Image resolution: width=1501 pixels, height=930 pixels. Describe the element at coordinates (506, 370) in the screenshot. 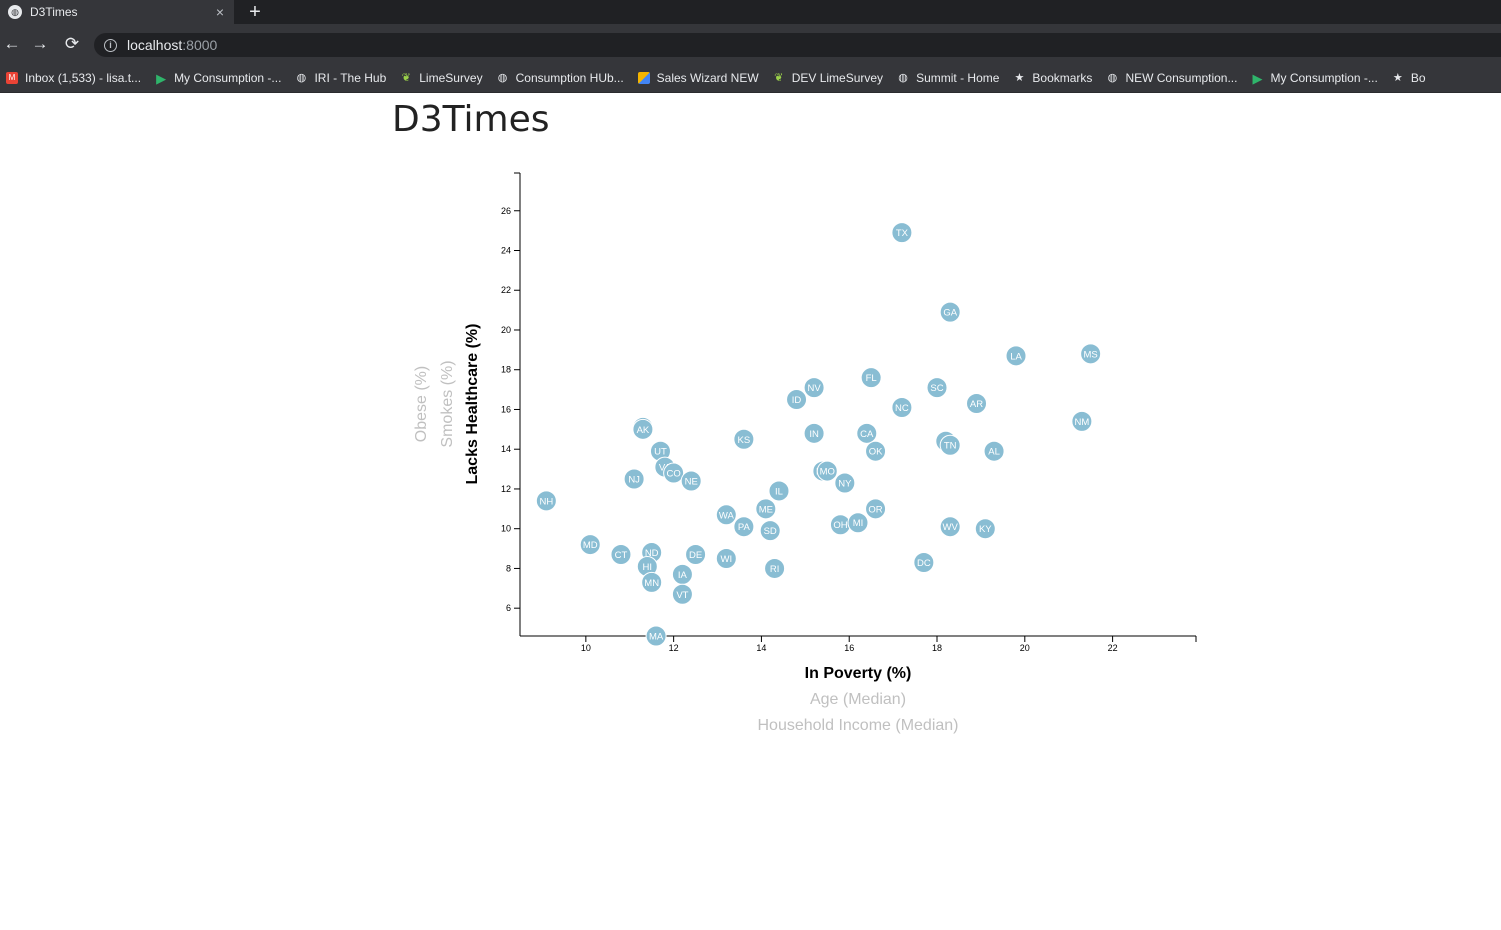

I see `y-tick-label: 18` at that location.